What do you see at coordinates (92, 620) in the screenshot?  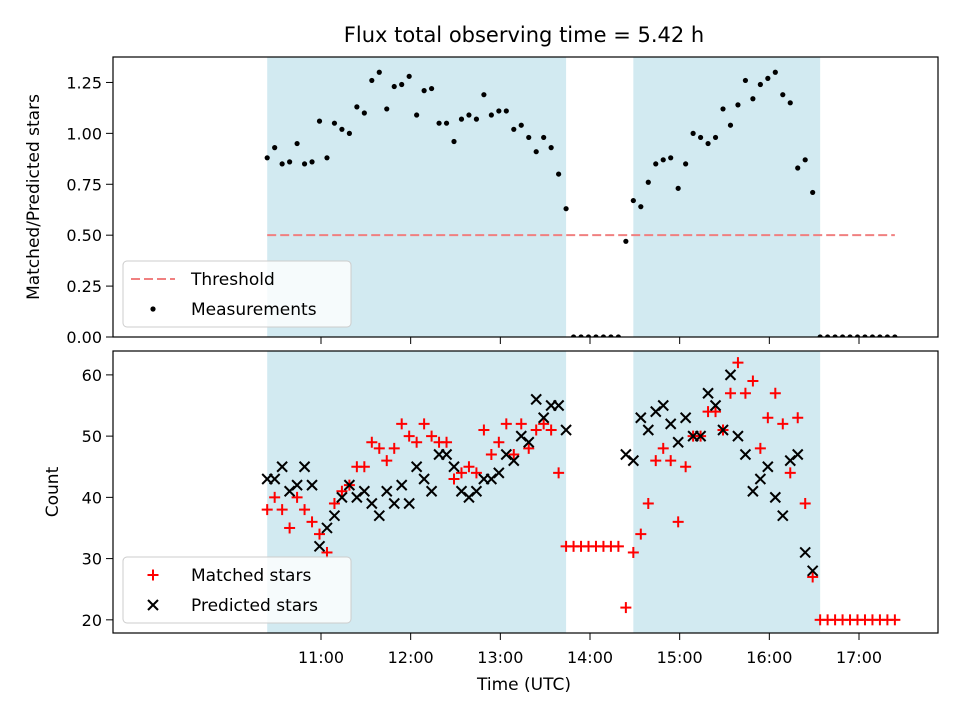 I see `y-tick-label: 20` at bounding box center [92, 620].